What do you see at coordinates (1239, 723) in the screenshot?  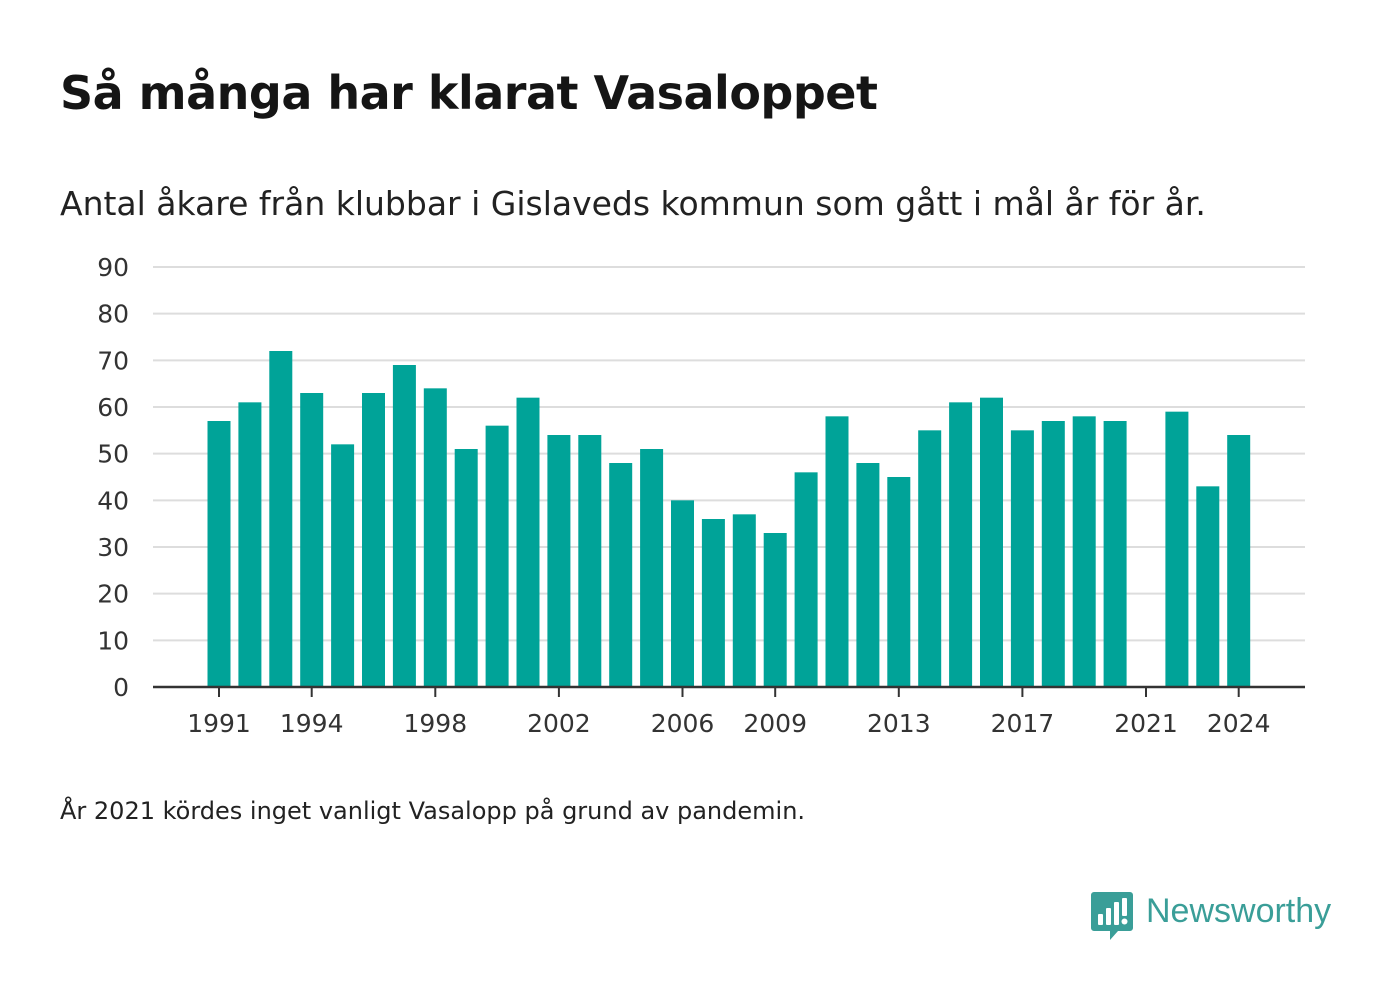 I see `x-tick-label: 2024` at bounding box center [1239, 723].